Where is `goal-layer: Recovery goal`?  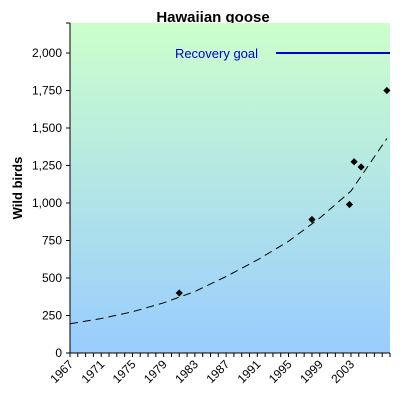 goal-layer: Recovery goal is located at coordinates (282, 53).